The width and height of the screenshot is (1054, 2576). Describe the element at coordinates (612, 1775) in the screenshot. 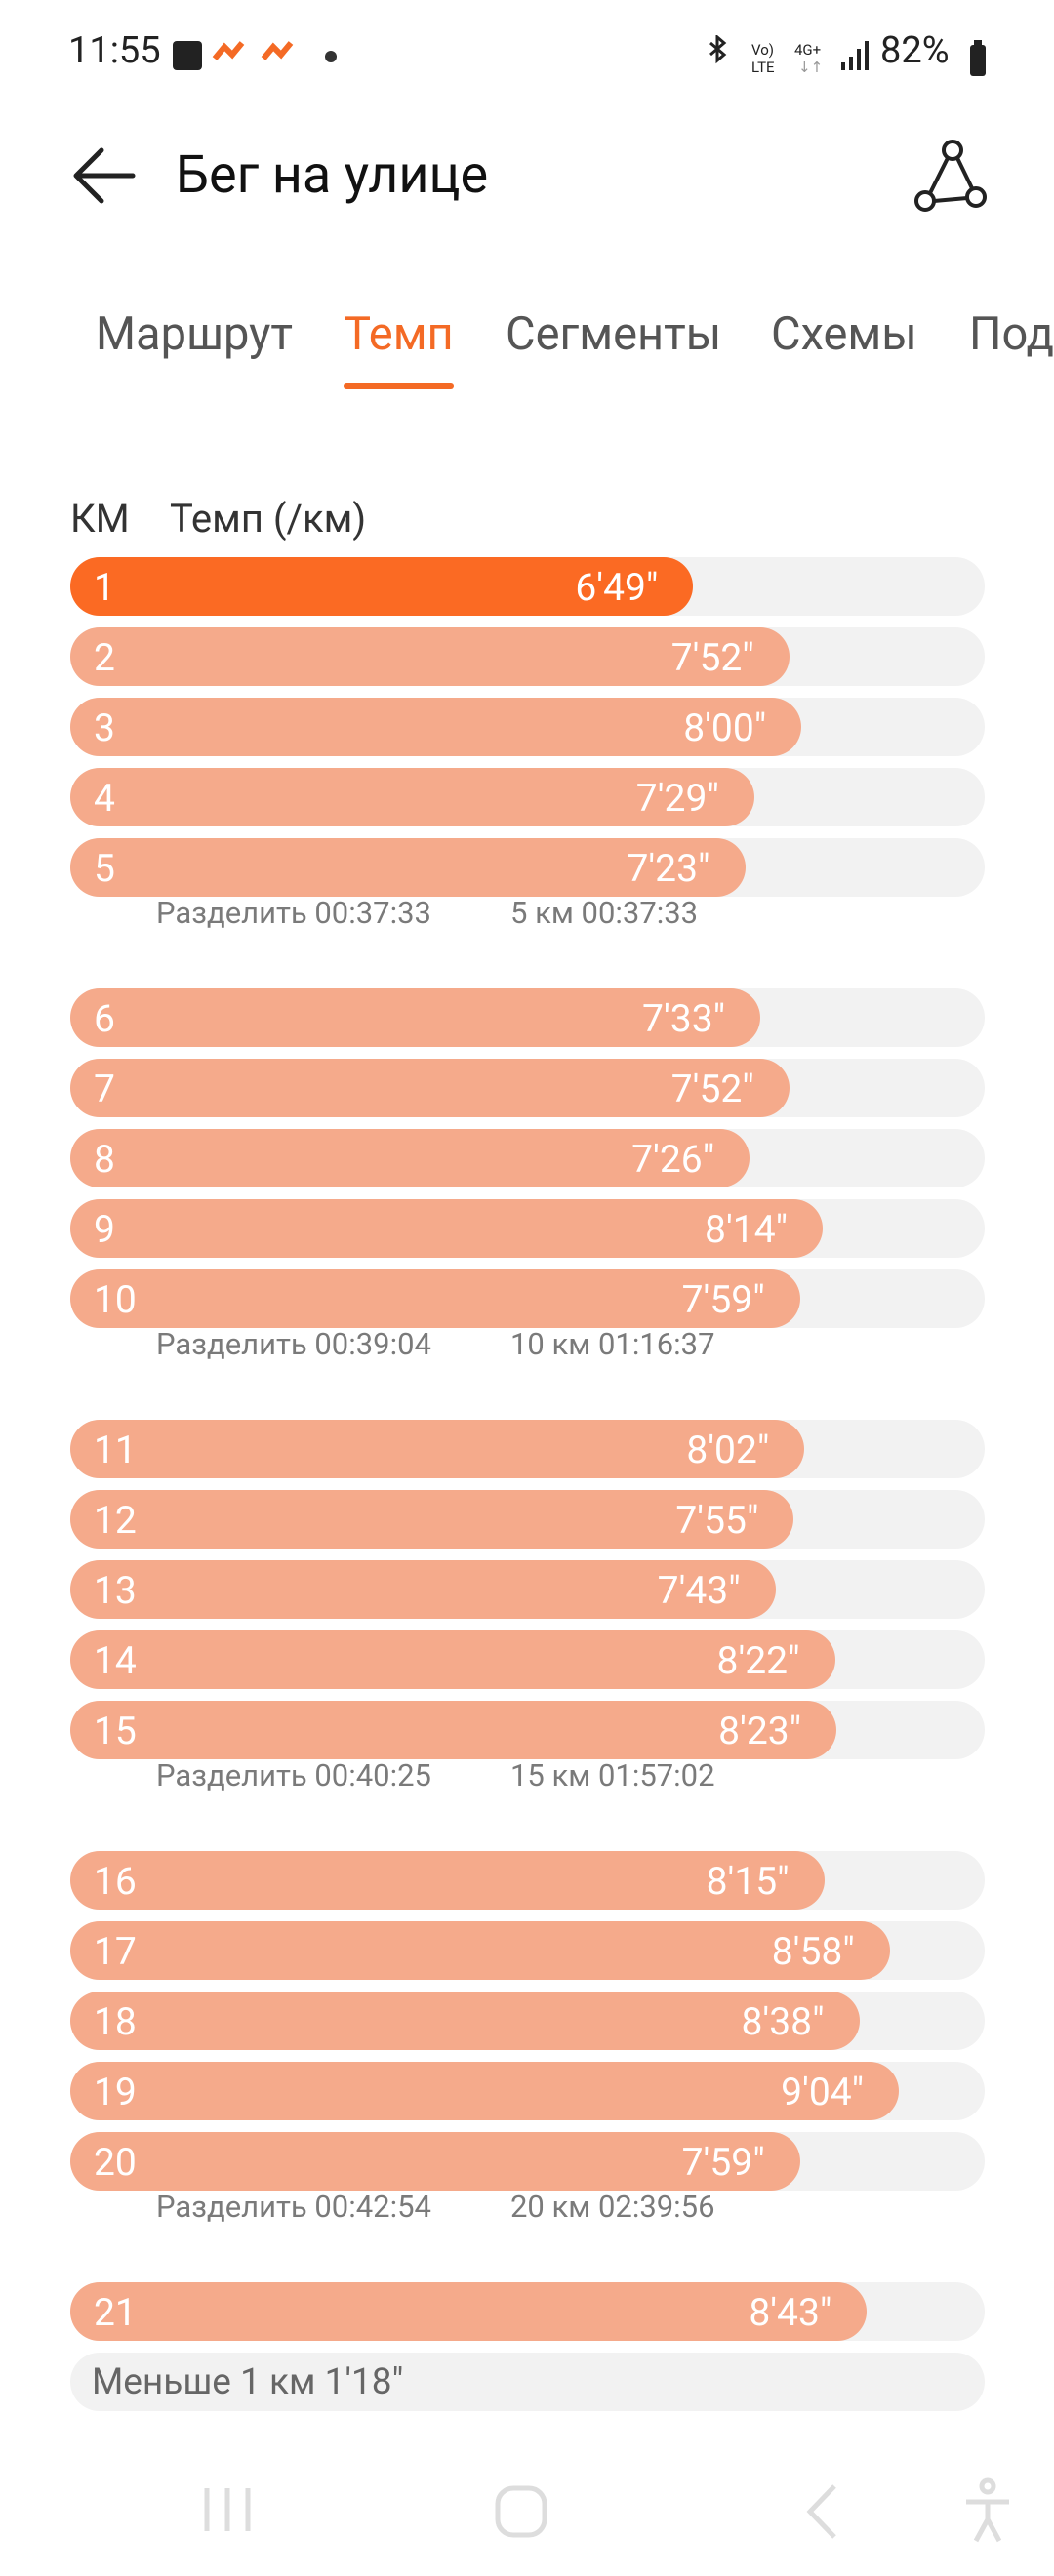

I see `split-total: 15 км 01:57:02` at that location.